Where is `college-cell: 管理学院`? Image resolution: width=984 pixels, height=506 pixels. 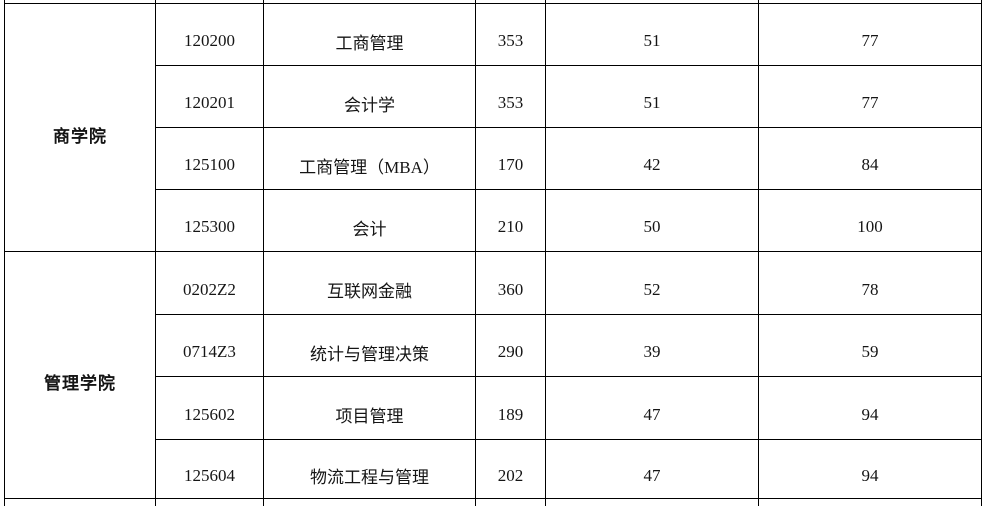 college-cell: 管理学院 is located at coordinates (80, 375).